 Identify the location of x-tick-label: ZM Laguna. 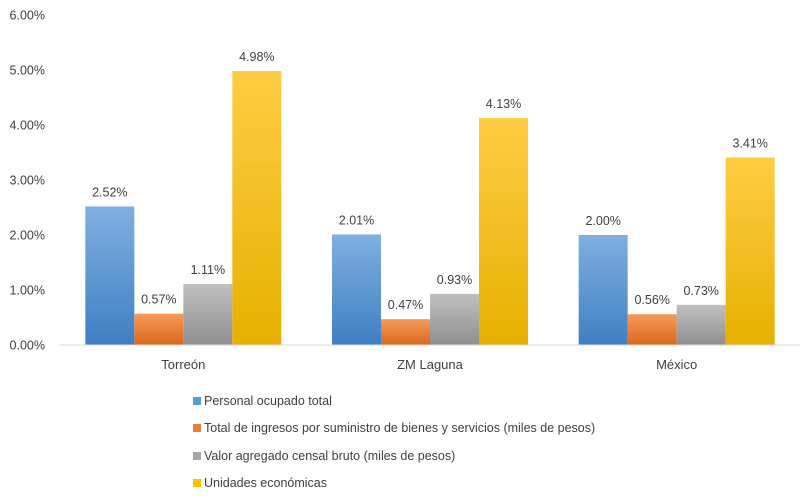
(430, 364).